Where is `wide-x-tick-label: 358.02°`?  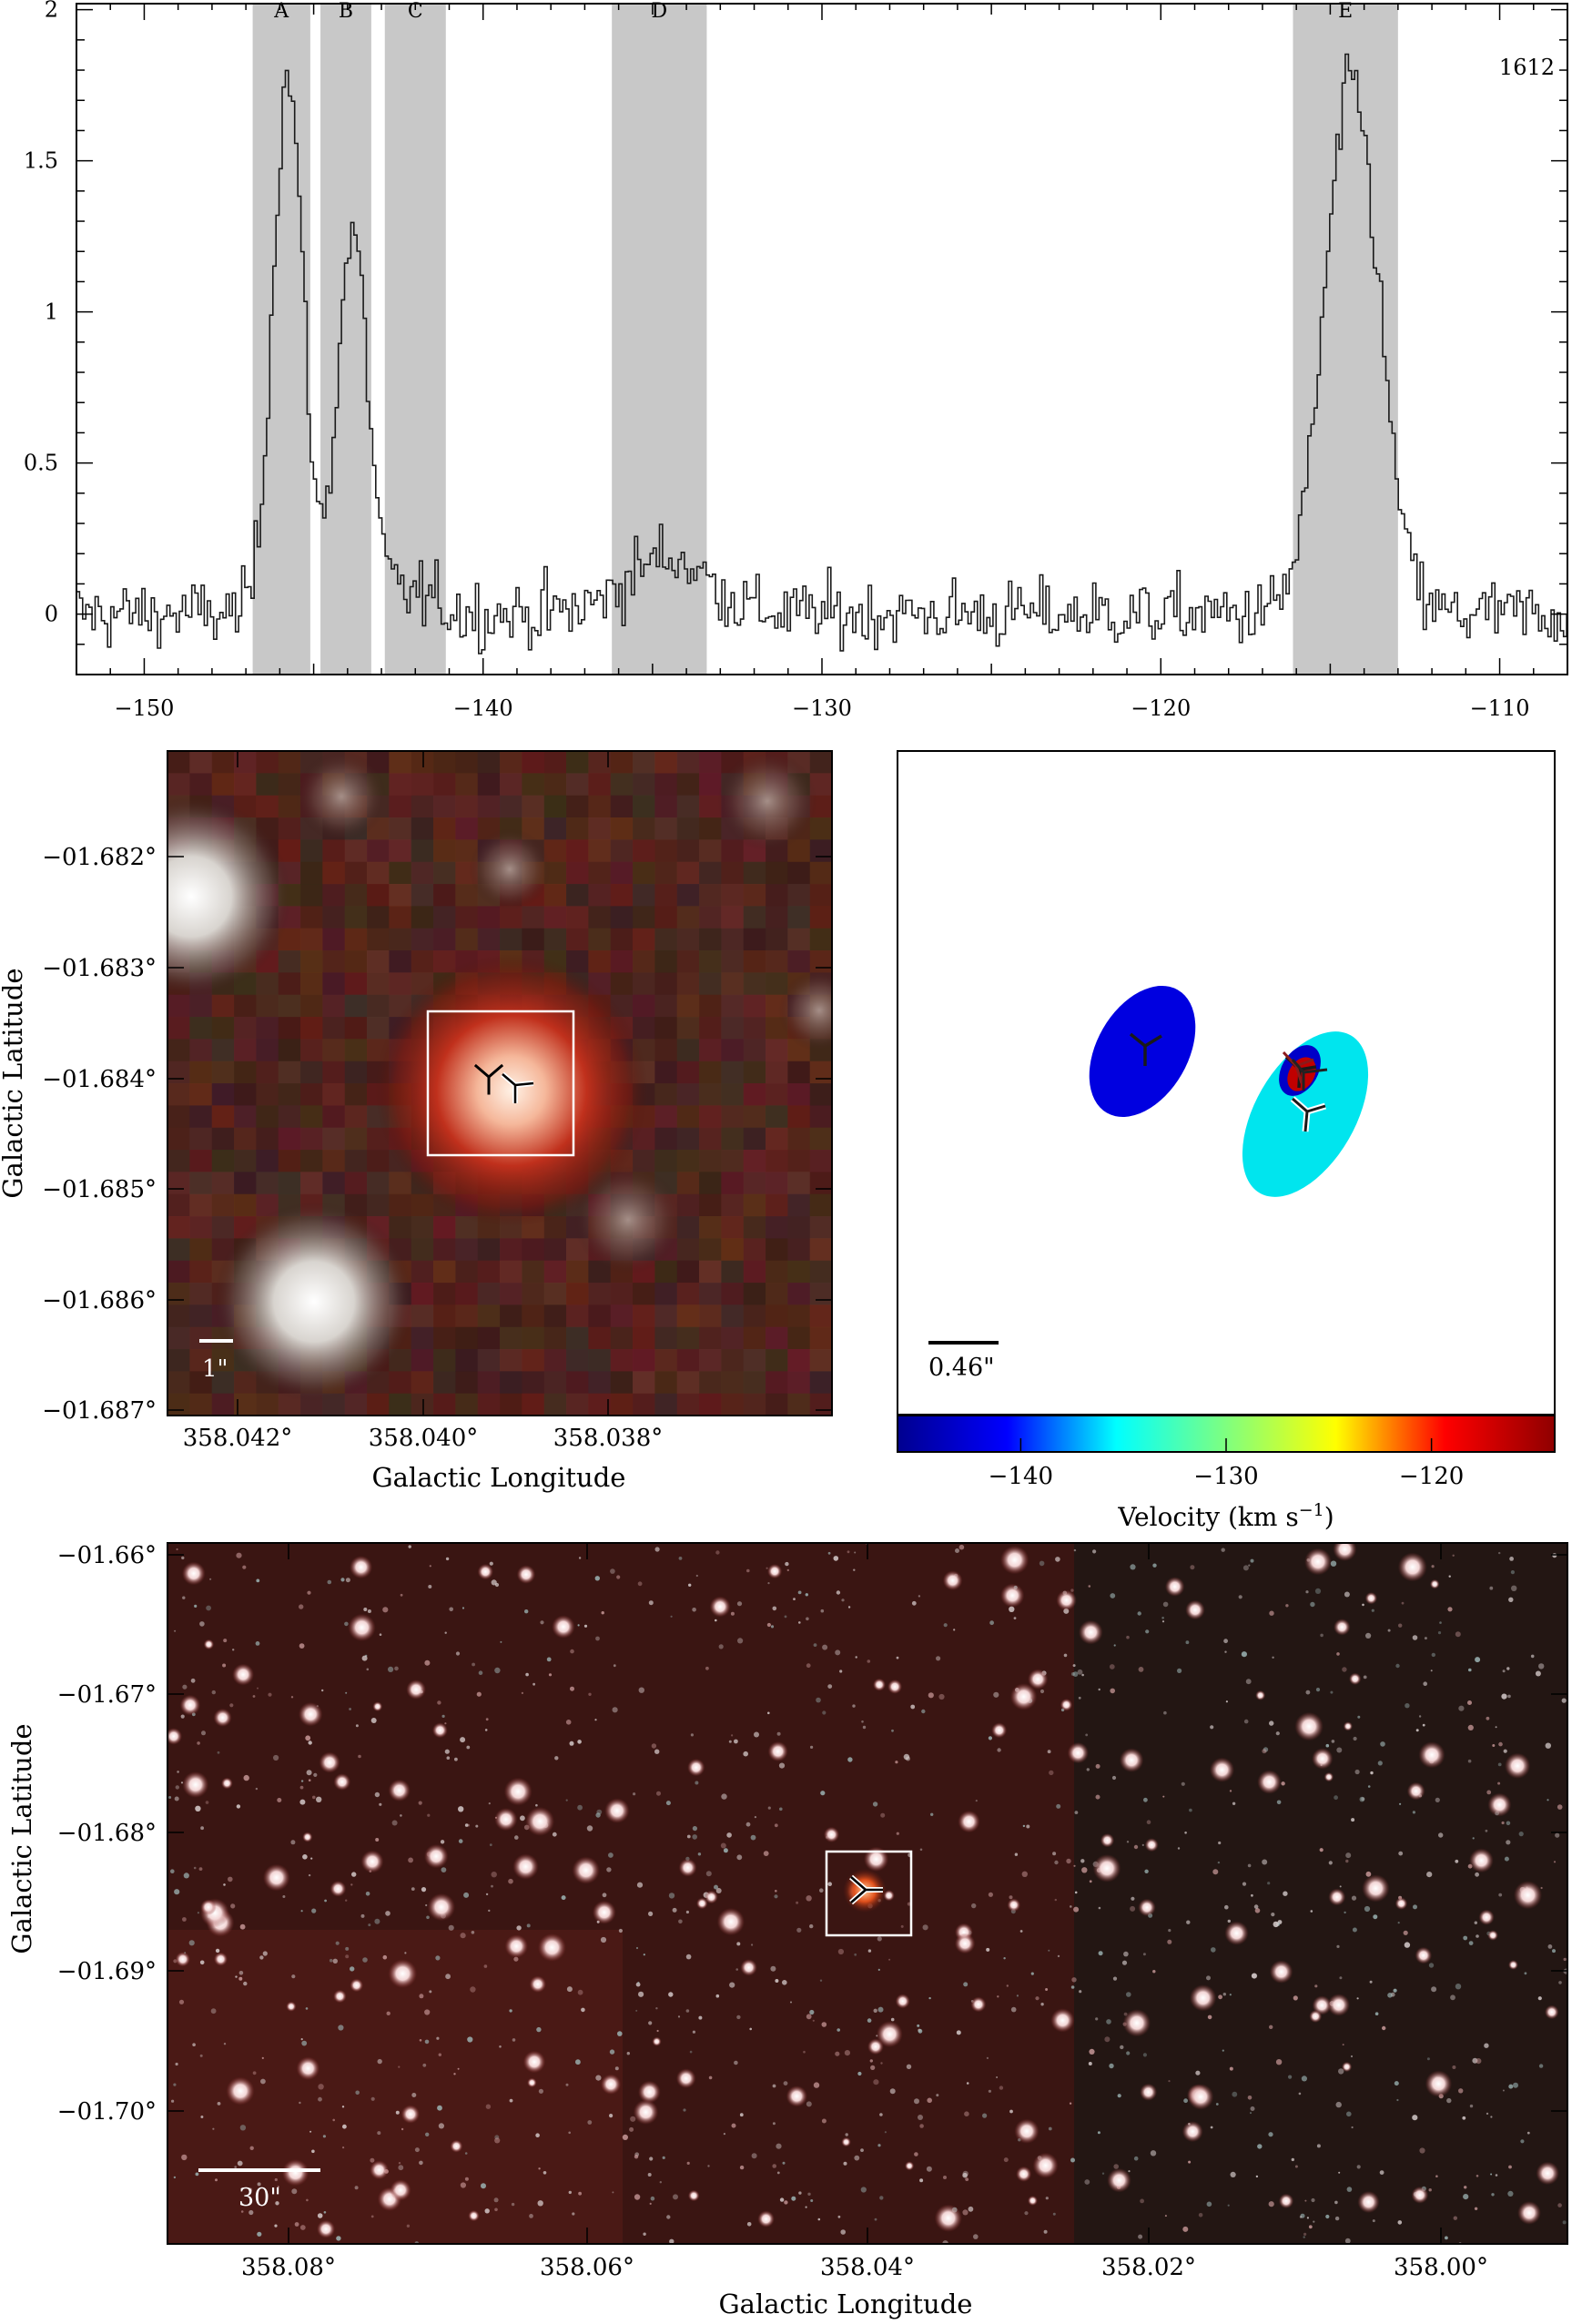 wide-x-tick-label: 358.02° is located at coordinates (1148, 2267).